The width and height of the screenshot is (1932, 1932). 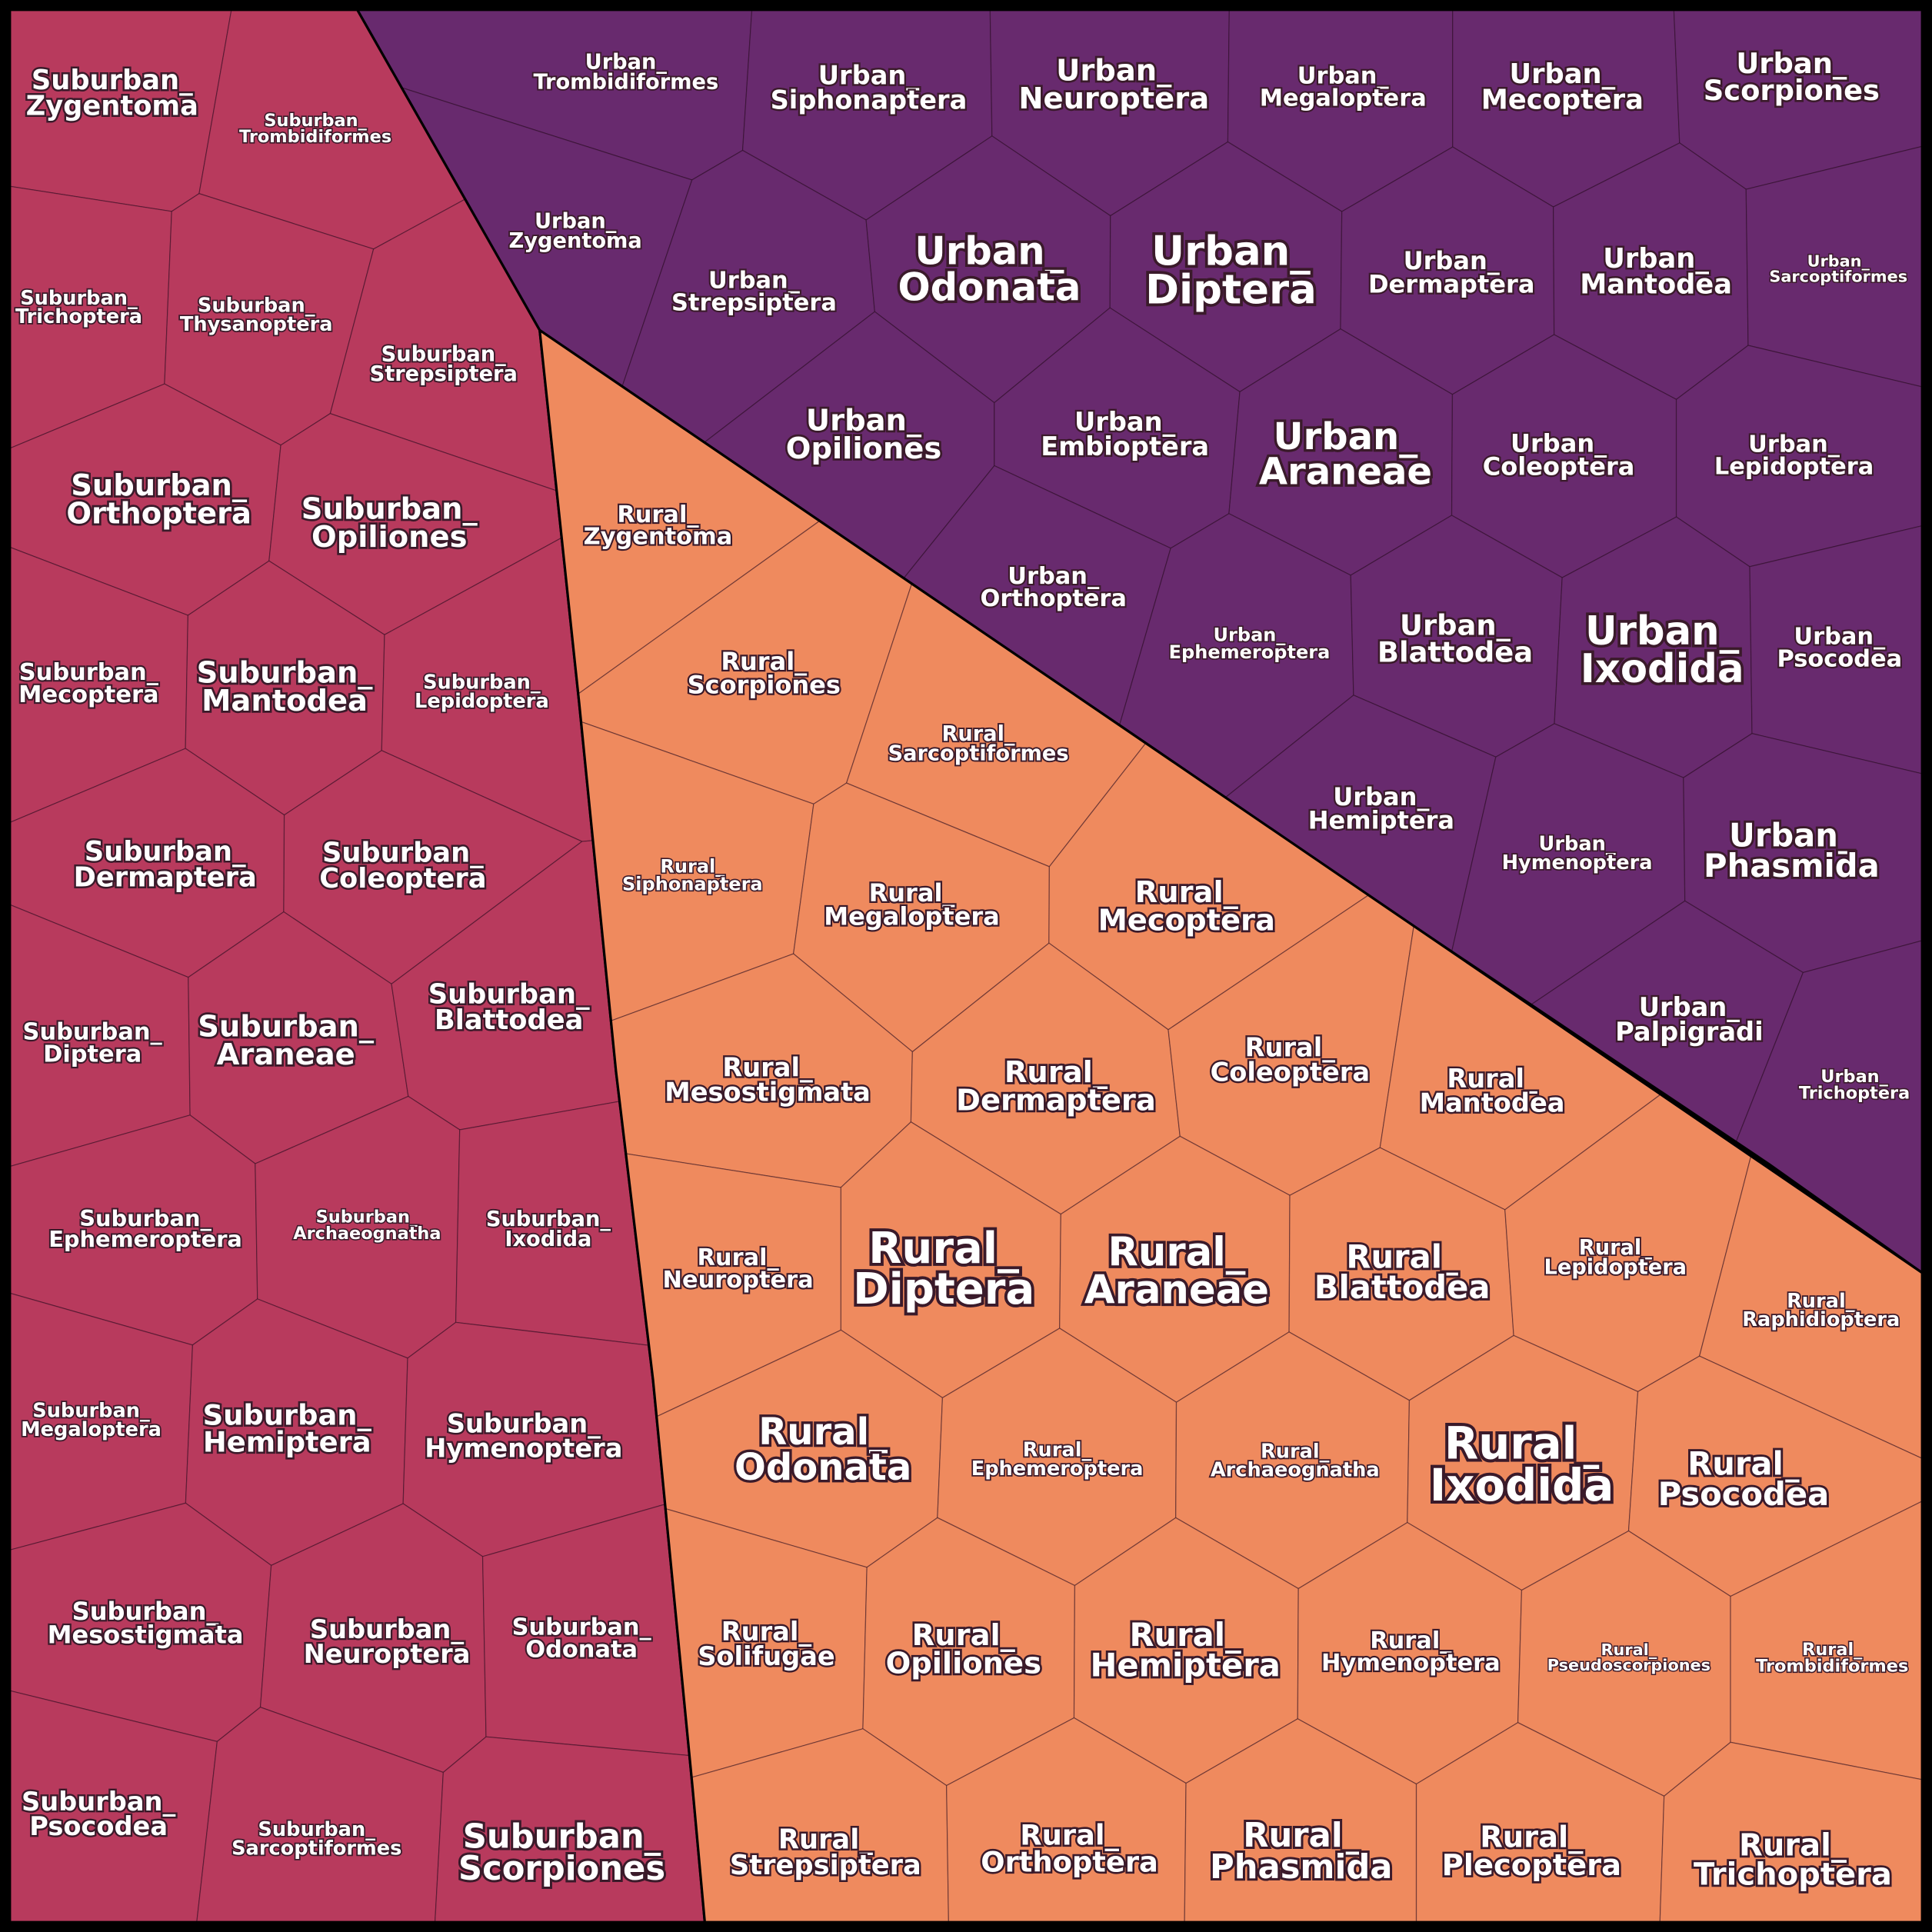 I want to click on cell-label: Urban_ Sarcoptiformes, so click(x=1838, y=269).